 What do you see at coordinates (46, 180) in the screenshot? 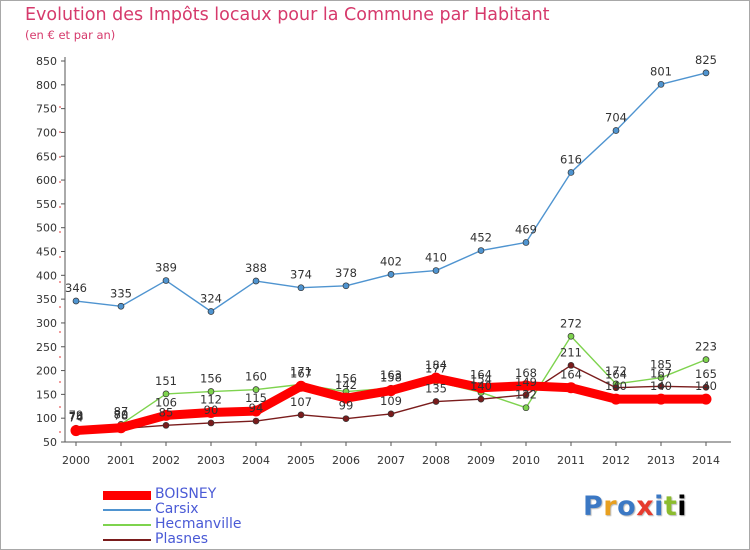
I see `y-tick-label: 600` at bounding box center [46, 180].